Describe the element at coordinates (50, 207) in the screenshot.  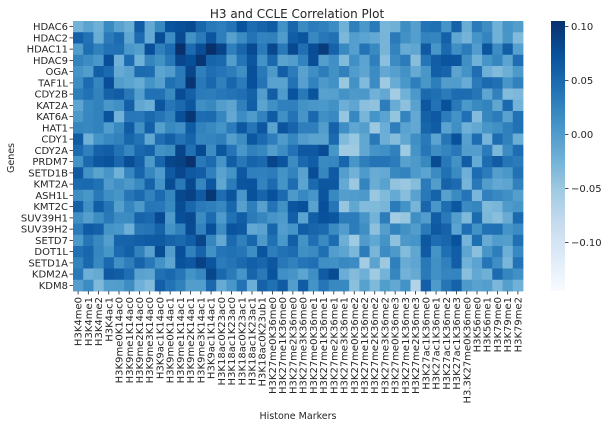
I see `y-tick-label: KMT2C` at that location.